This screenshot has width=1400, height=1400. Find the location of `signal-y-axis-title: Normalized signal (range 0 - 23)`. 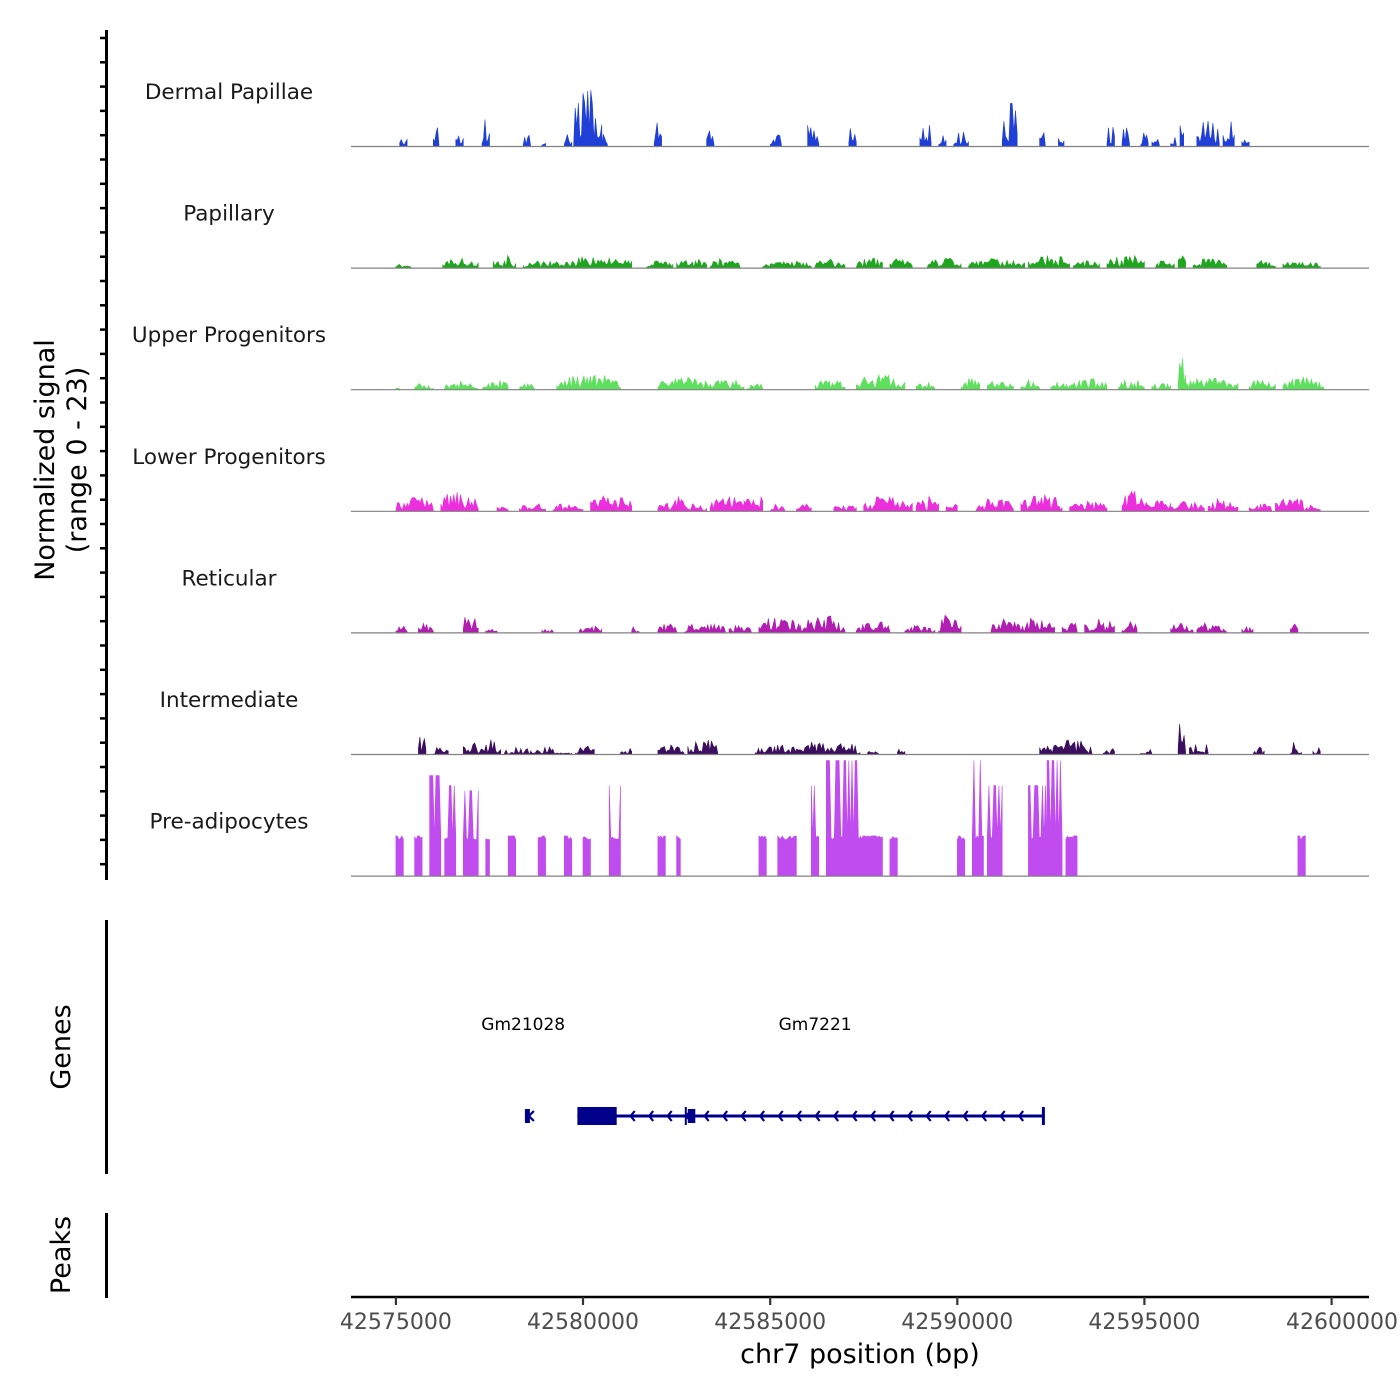

signal-y-axis-title: Normalized signal (range 0 - 23) is located at coordinates (61, 460).